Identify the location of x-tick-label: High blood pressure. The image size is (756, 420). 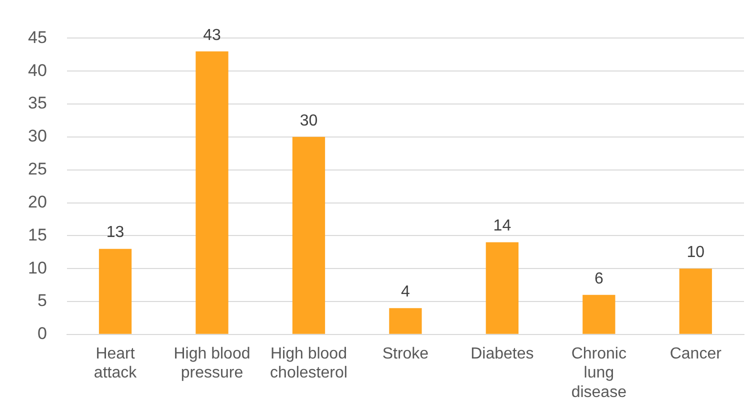
(212, 363).